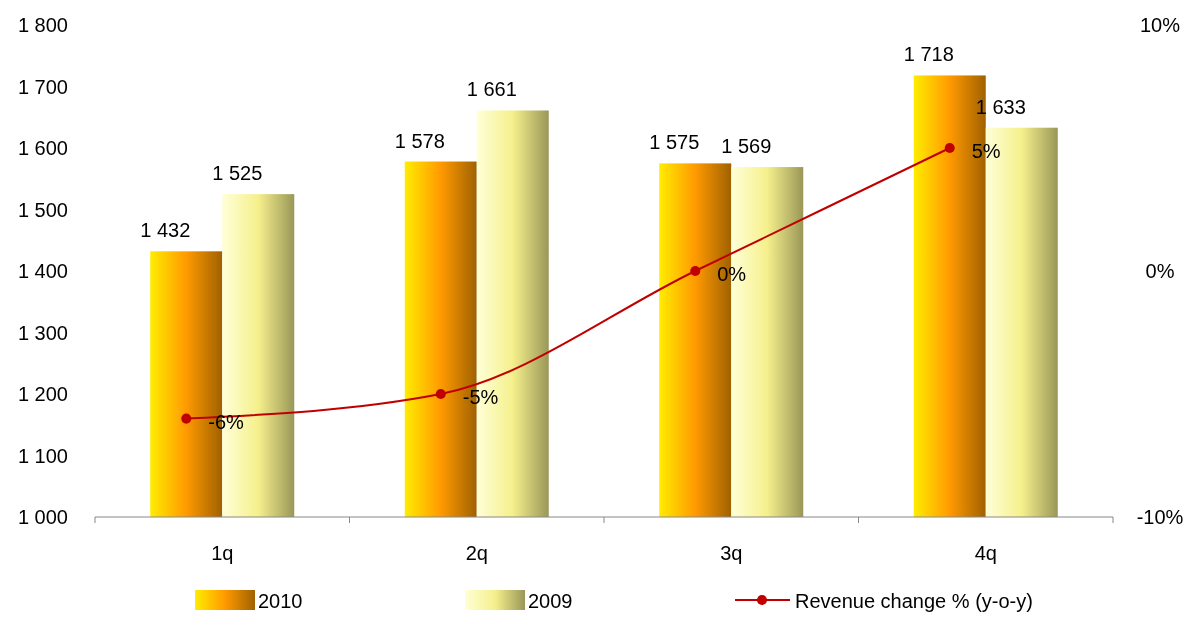 The image size is (1193, 620). Describe the element at coordinates (165, 230) in the screenshot. I see `data-label: 1 432` at that location.